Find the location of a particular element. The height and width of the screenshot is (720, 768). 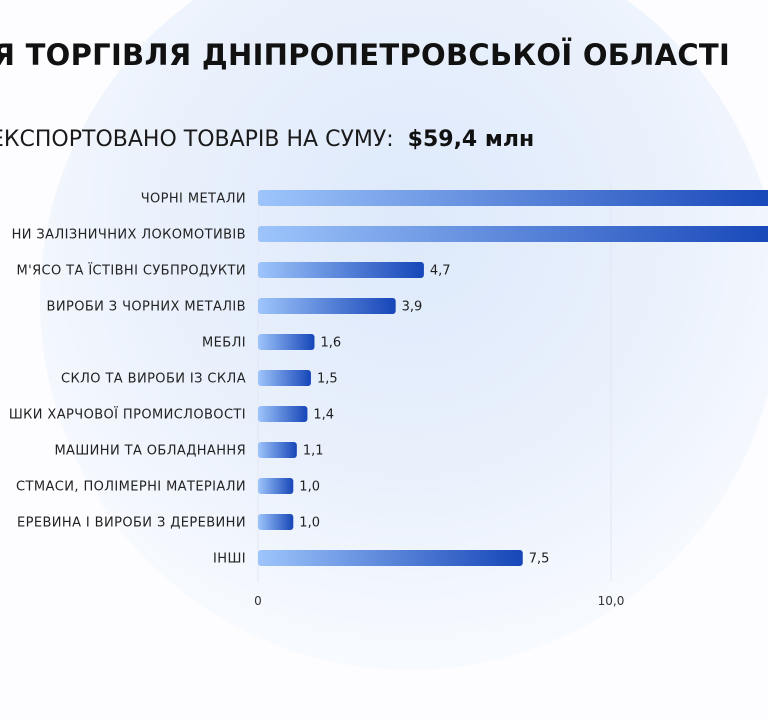

data-label: 1,4 is located at coordinates (323, 415).